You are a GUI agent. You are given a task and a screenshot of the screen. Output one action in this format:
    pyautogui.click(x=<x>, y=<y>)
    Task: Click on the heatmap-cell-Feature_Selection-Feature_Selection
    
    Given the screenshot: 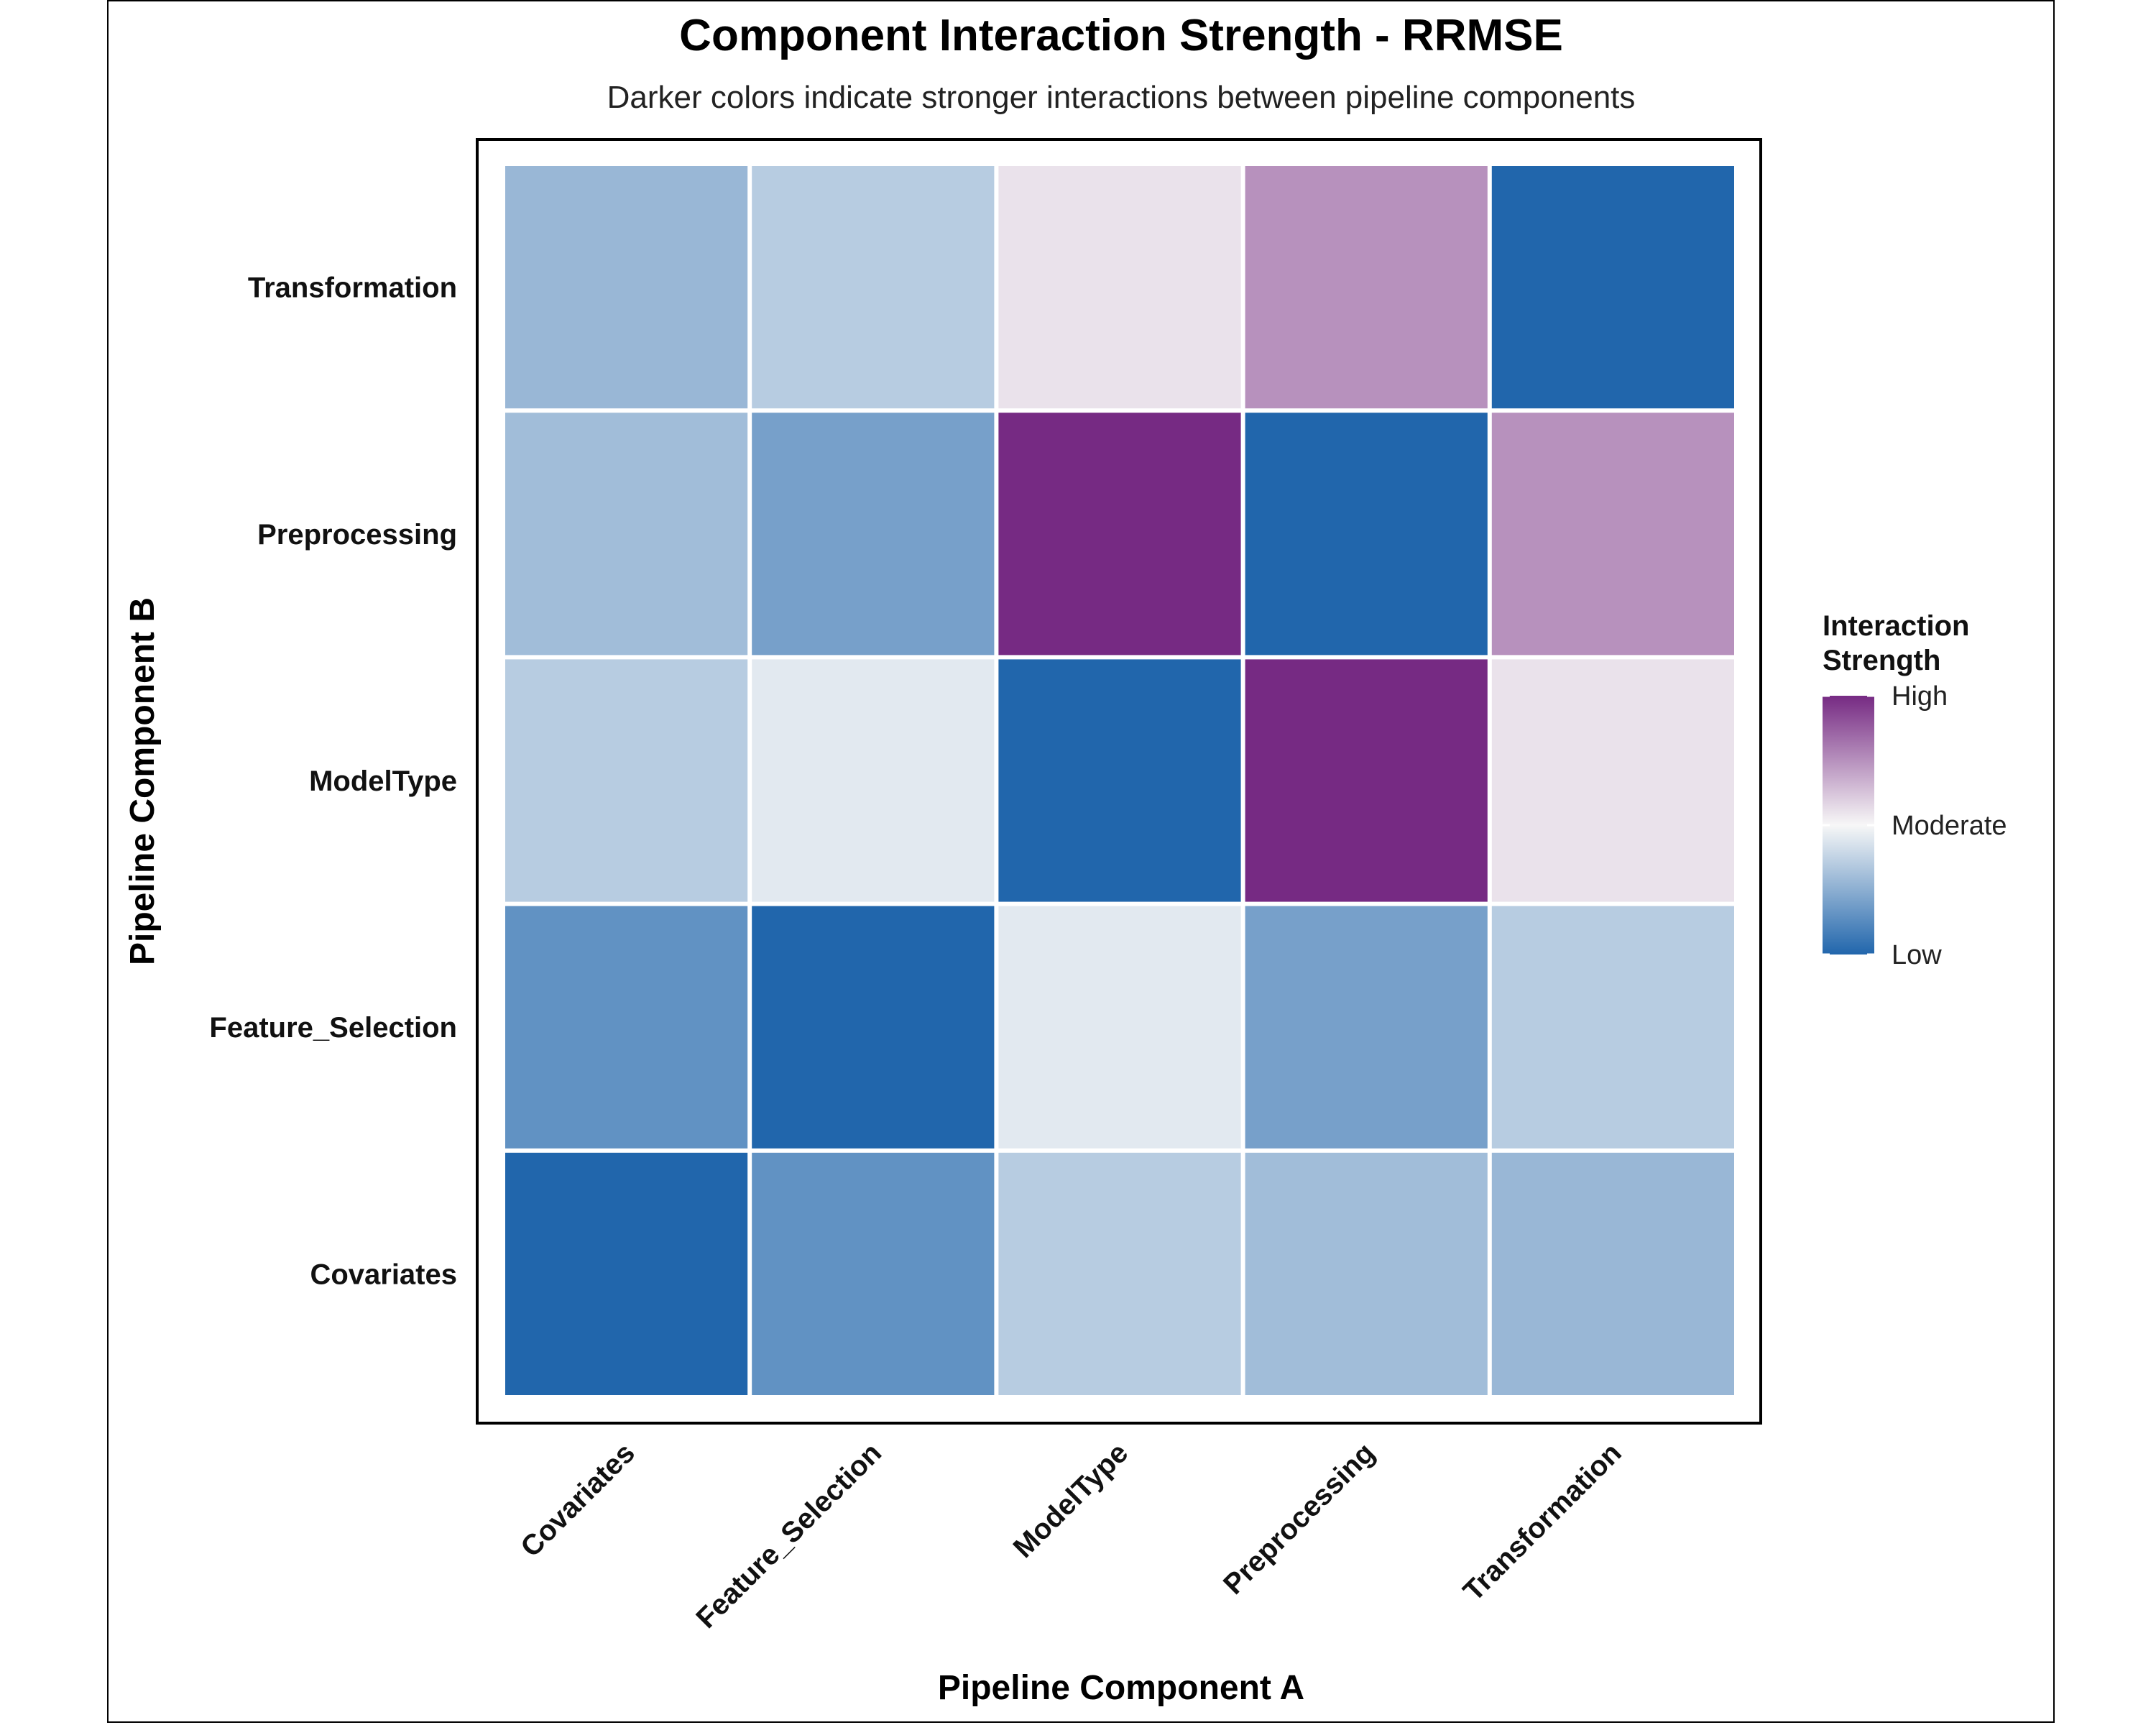 What is the action you would take?
    pyautogui.click(x=874, y=1027)
    